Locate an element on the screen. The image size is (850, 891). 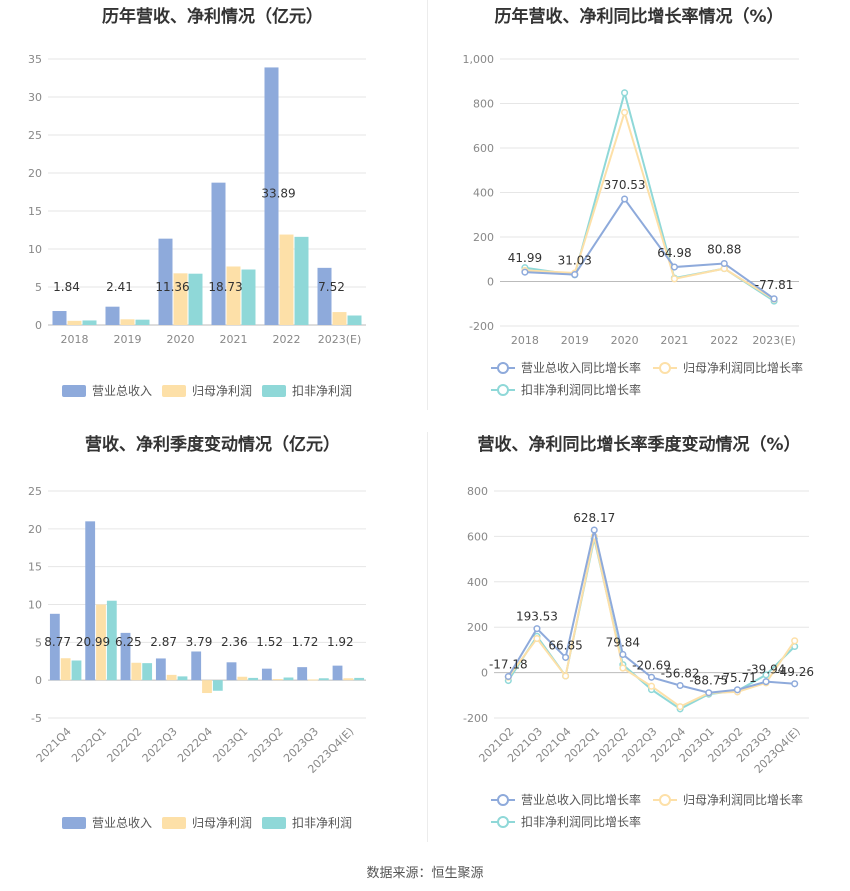
chart-title: 营收、净利同比增长率季度变动情况（%） is located at coordinates (639, 445).